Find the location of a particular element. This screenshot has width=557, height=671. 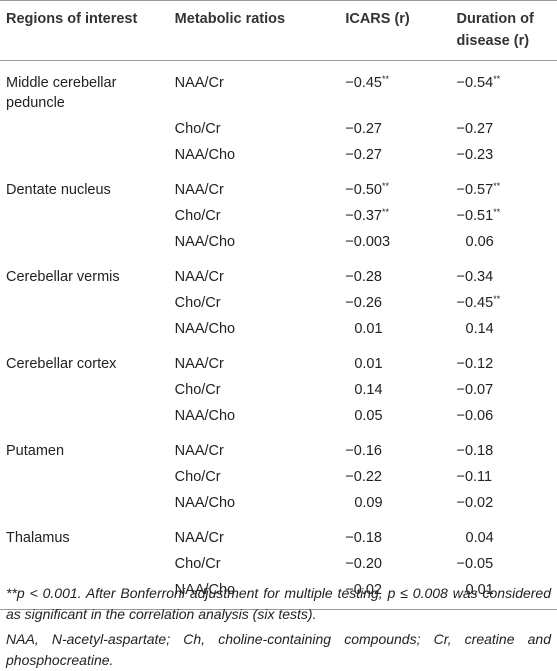

value: −0.11 is located at coordinates (475, 477).